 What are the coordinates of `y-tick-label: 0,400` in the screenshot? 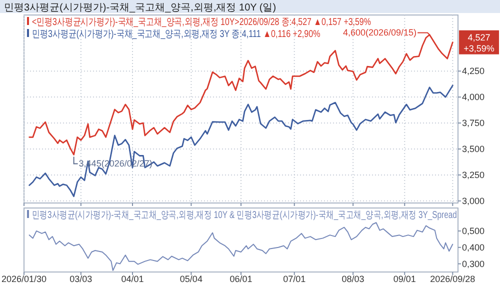 It's located at (473, 247).